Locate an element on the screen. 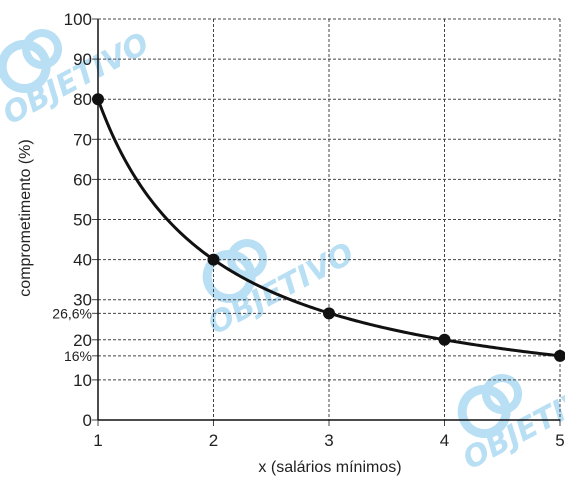  watermark-text: OBJETIVO is located at coordinates (511, 424).